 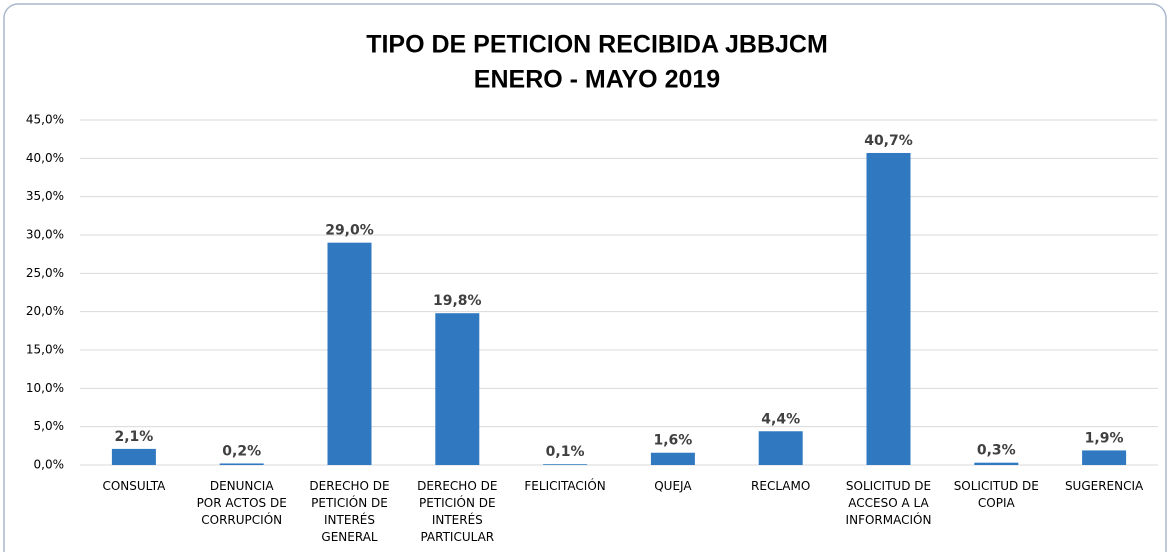 What do you see at coordinates (133, 437) in the screenshot?
I see `data-label: 2,1%` at bounding box center [133, 437].